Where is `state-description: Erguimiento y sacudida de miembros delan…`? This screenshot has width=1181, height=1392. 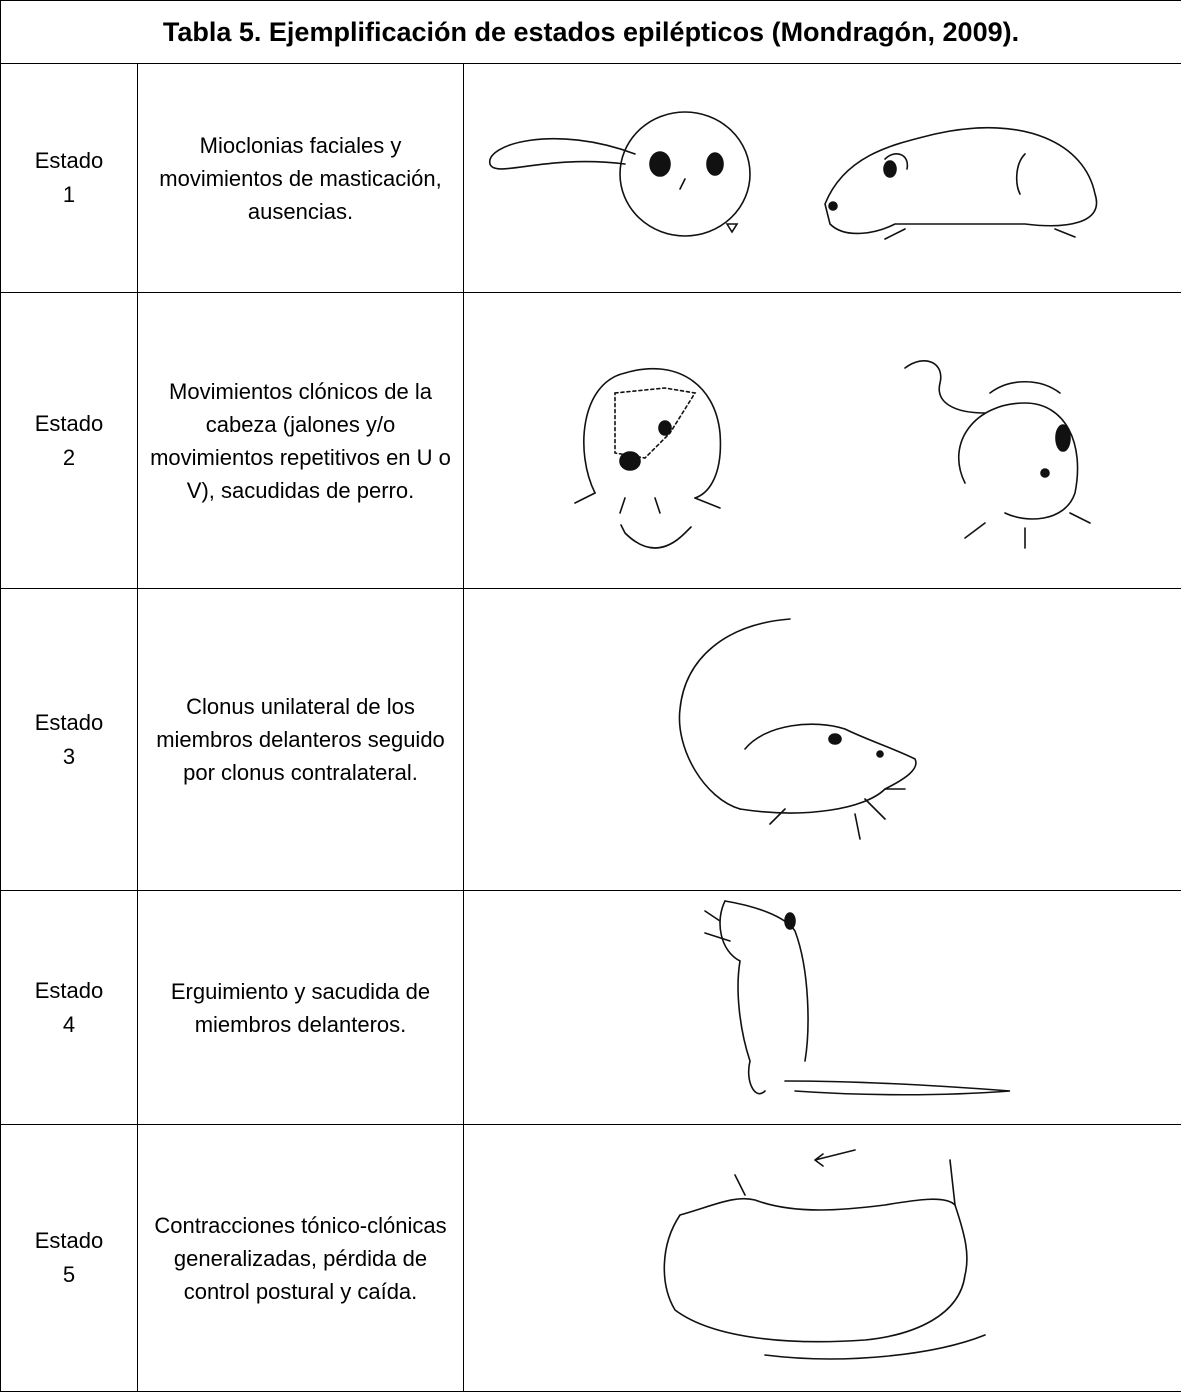
state-description: Erguimiento y sacudida de miembros delan… is located at coordinates (300, 1008).